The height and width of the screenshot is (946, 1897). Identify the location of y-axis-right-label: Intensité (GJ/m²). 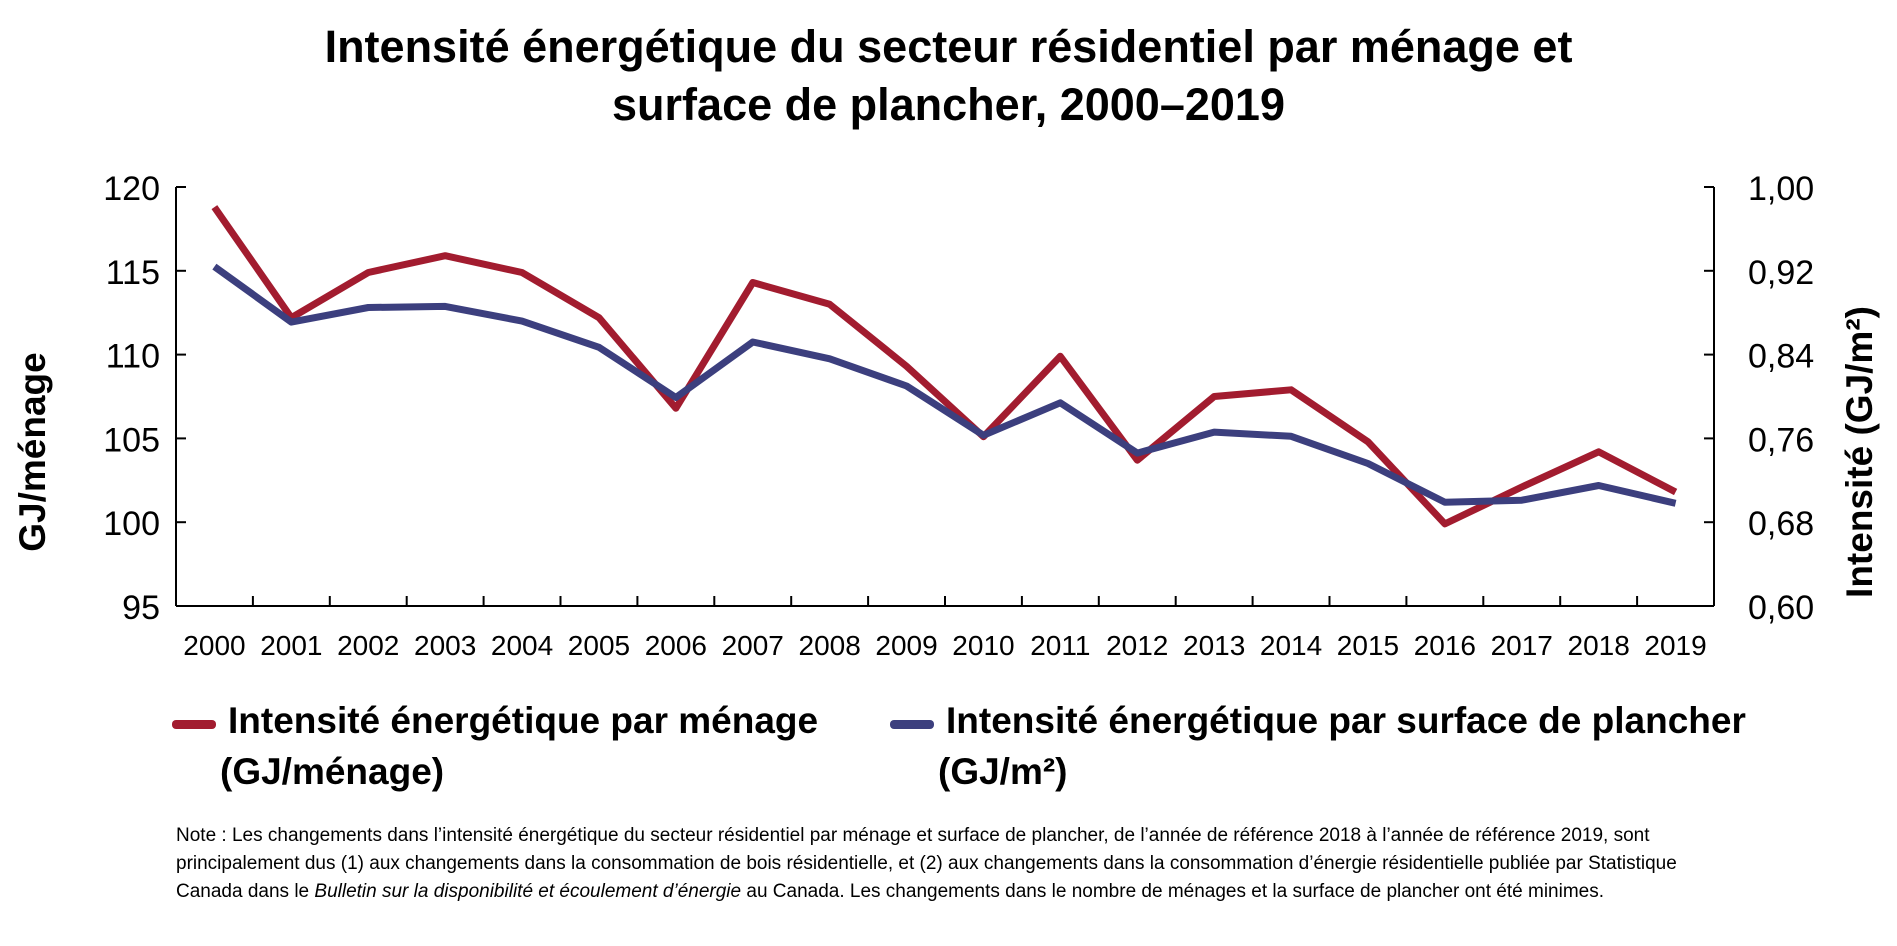
(1859, 452).